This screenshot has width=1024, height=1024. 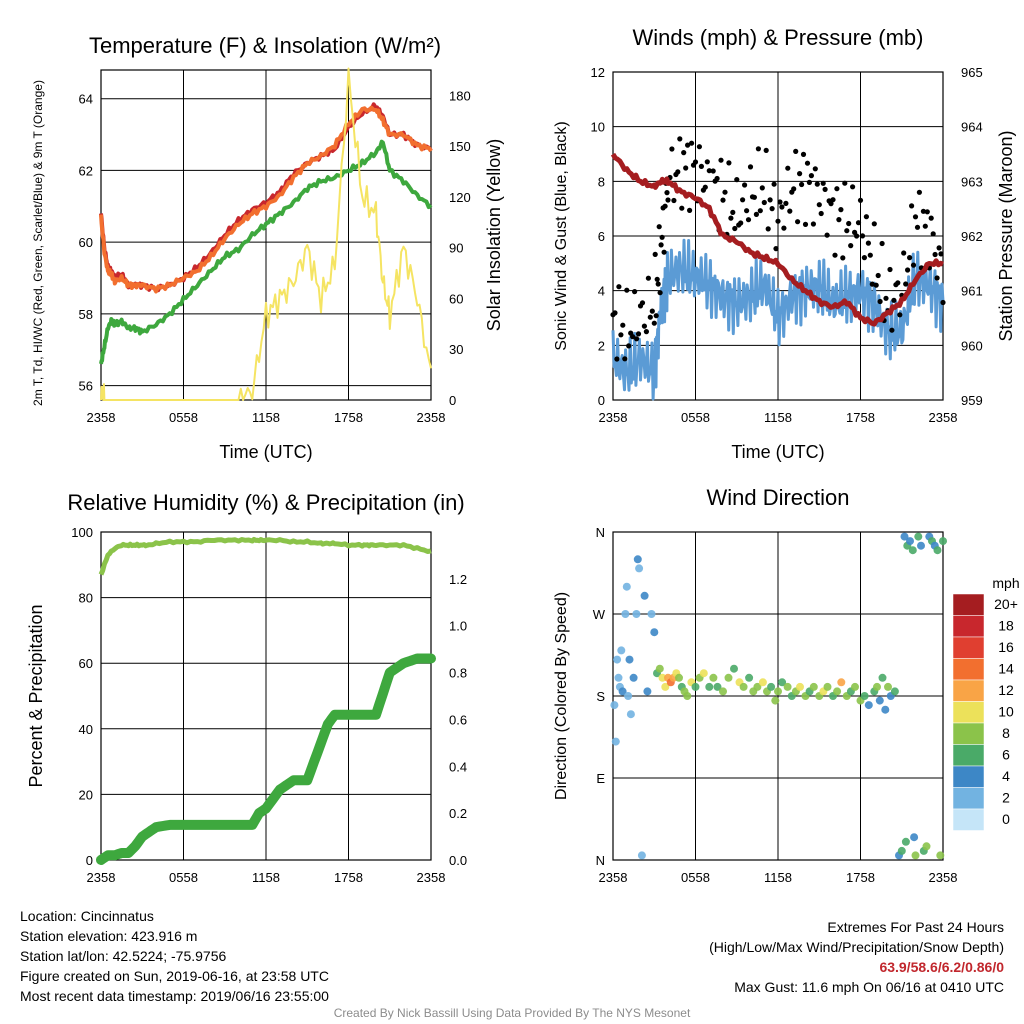 What do you see at coordinates (600, 696) in the screenshot?
I see `y-tick-label: S` at bounding box center [600, 696].